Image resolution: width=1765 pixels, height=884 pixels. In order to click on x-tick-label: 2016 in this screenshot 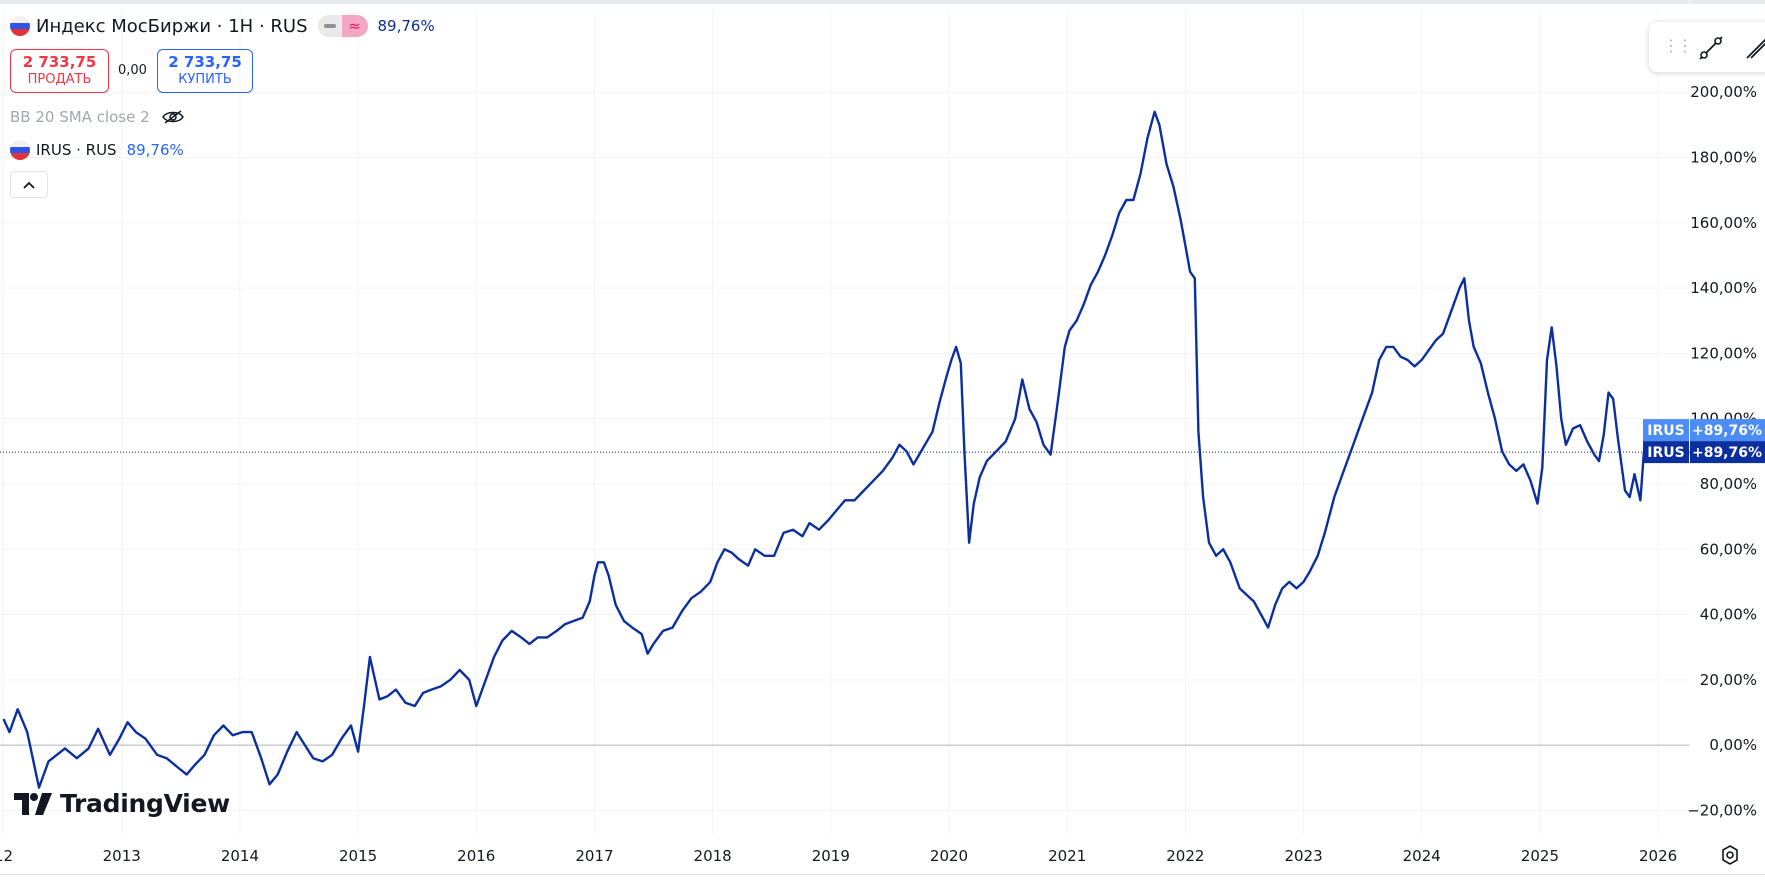, I will do `click(476, 856)`.